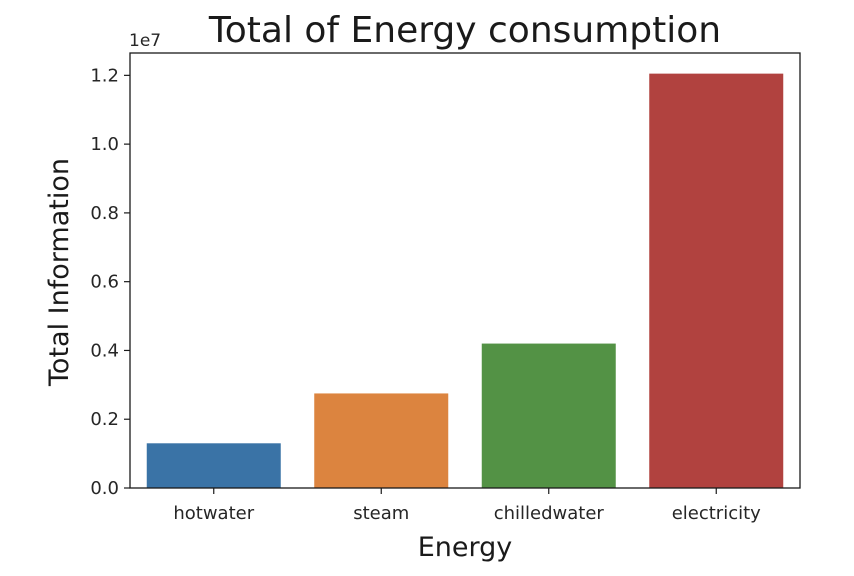 Image resolution: width=854 pixels, height=576 pixels. What do you see at coordinates (381, 440) in the screenshot?
I see `bar-steam` at bounding box center [381, 440].